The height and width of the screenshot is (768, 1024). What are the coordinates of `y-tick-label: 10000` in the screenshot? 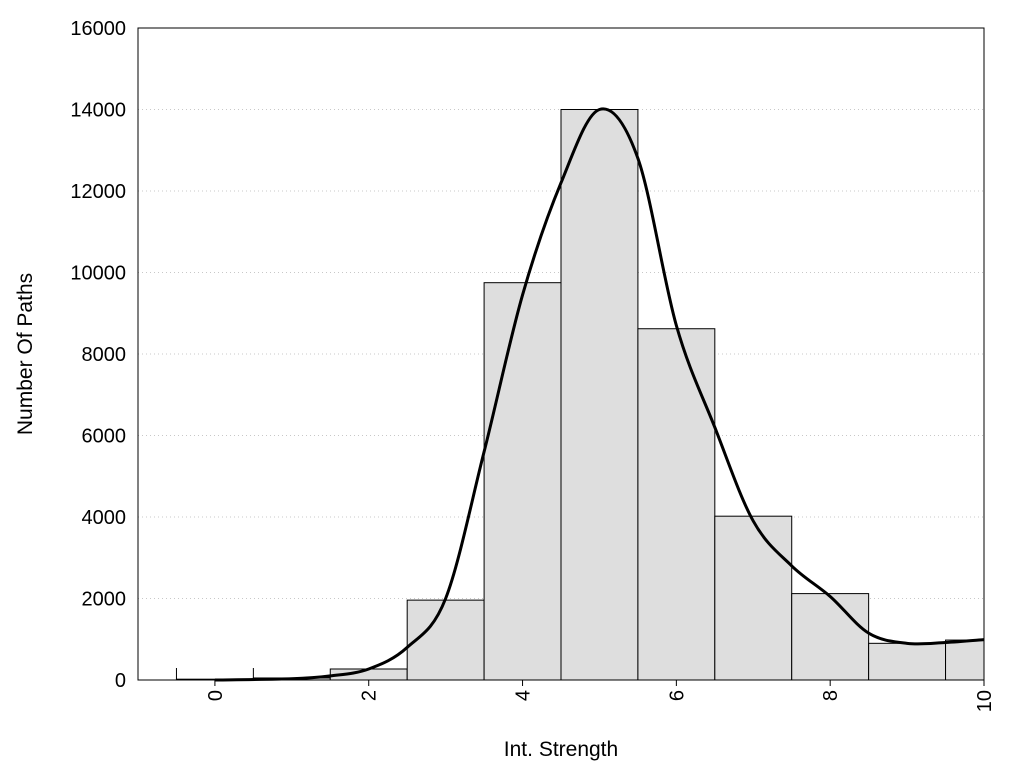 It's located at (98, 274).